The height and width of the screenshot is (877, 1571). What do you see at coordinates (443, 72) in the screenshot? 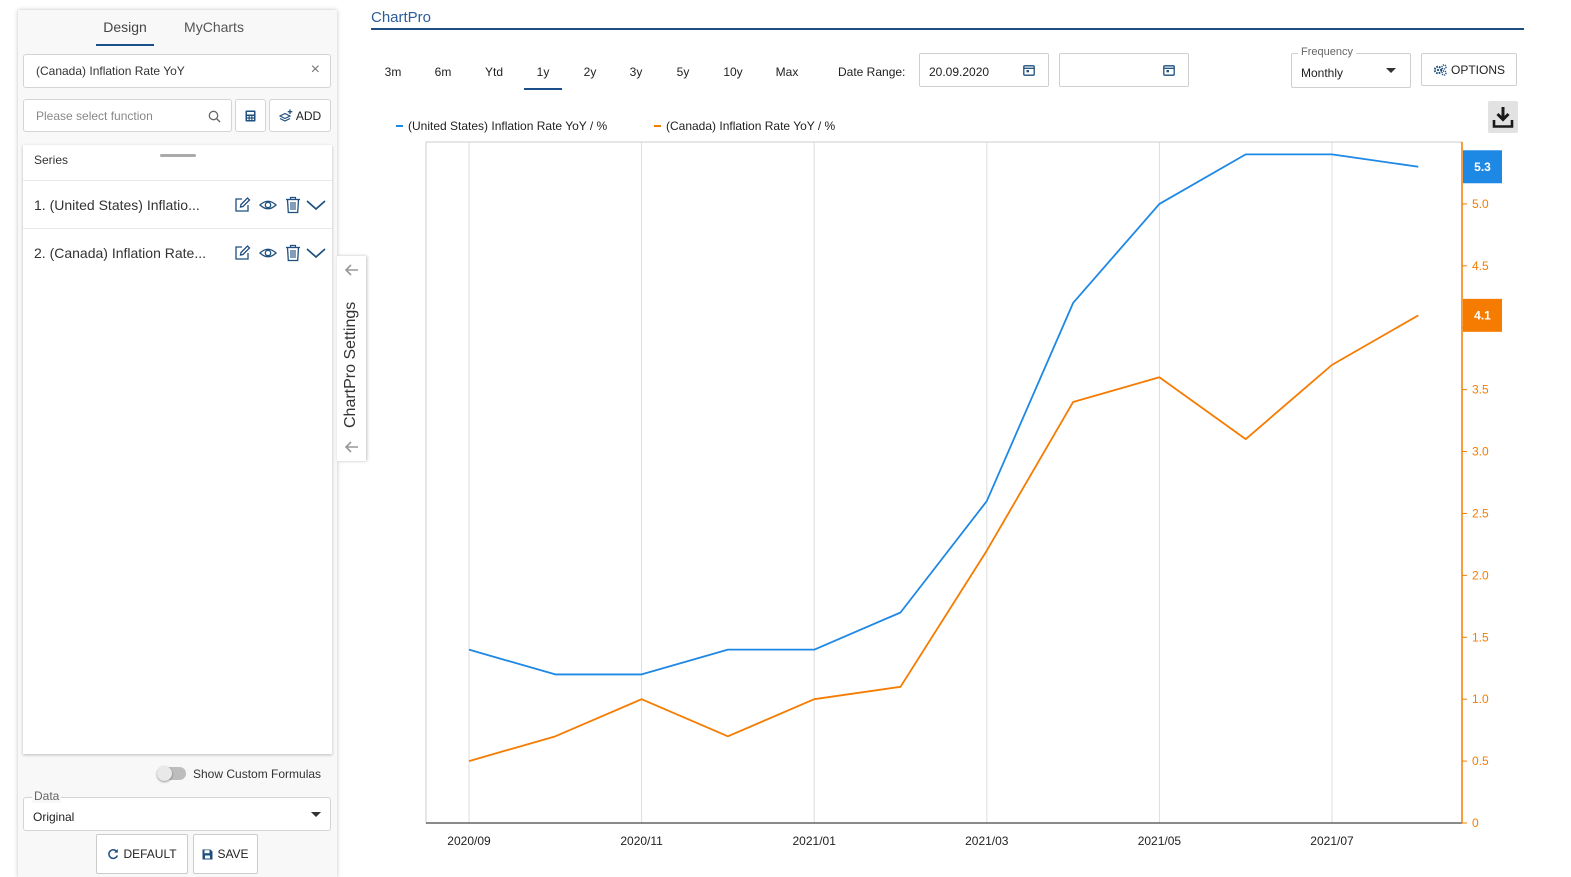
I see `range-6m-button: 6m` at bounding box center [443, 72].